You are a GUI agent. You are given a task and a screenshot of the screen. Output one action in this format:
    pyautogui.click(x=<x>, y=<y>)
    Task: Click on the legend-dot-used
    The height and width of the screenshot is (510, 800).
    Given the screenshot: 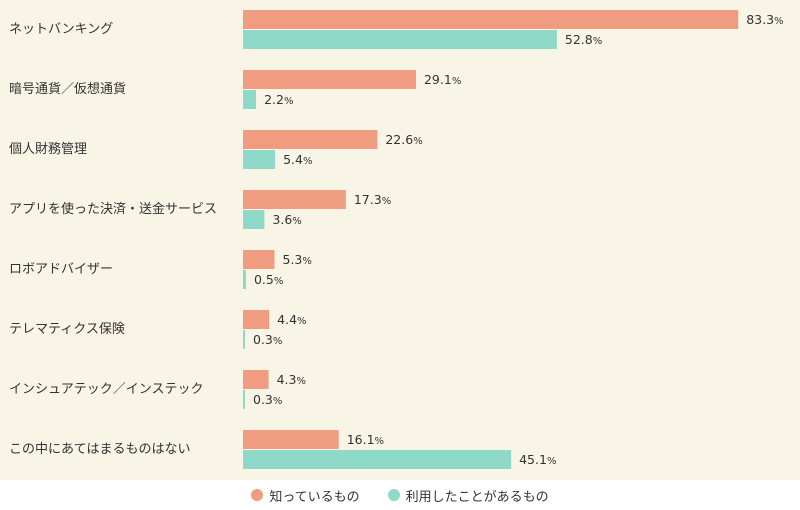 What is the action you would take?
    pyautogui.click(x=393, y=495)
    